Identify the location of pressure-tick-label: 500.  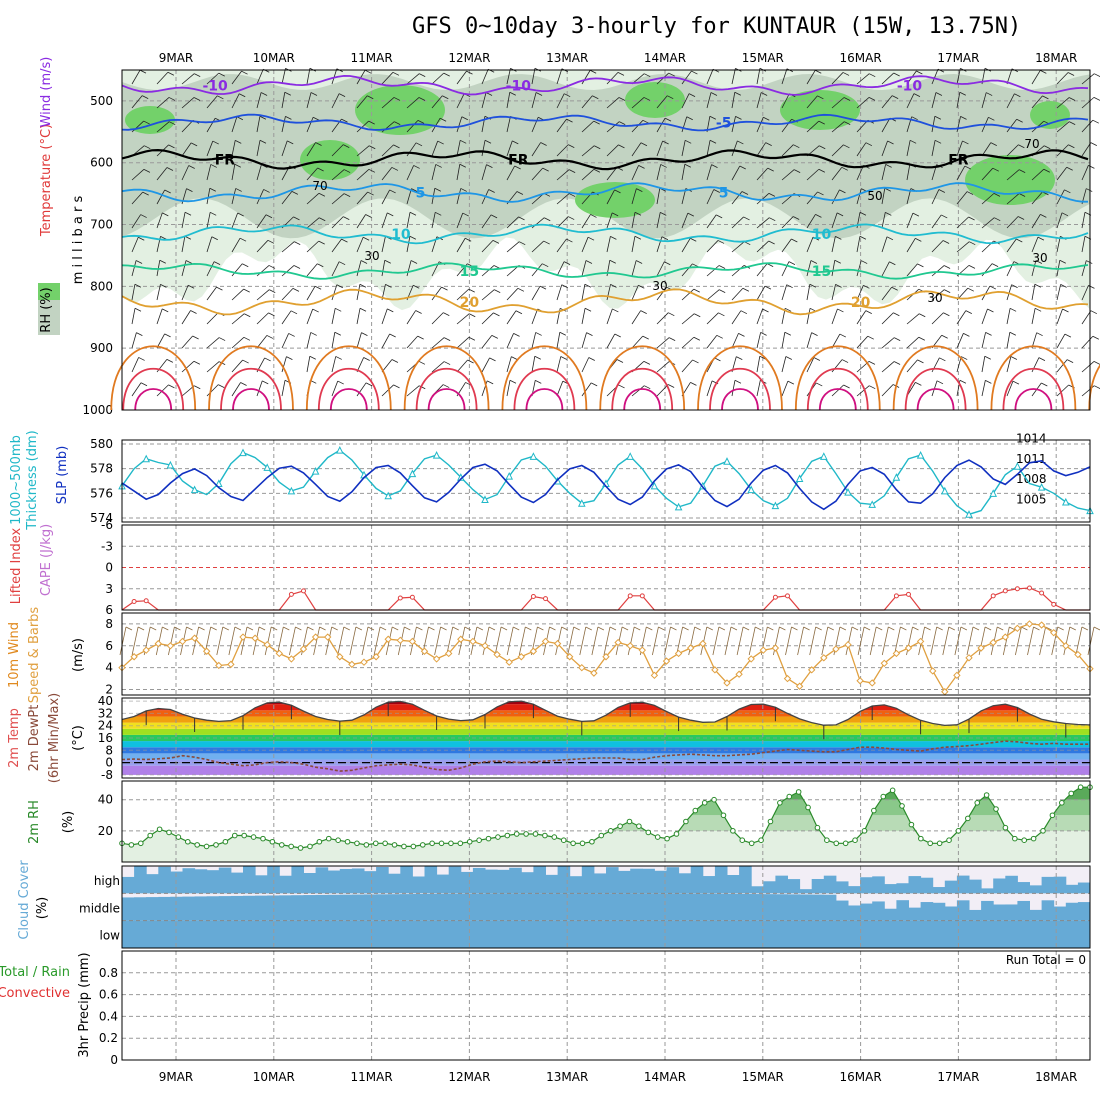
(101, 101).